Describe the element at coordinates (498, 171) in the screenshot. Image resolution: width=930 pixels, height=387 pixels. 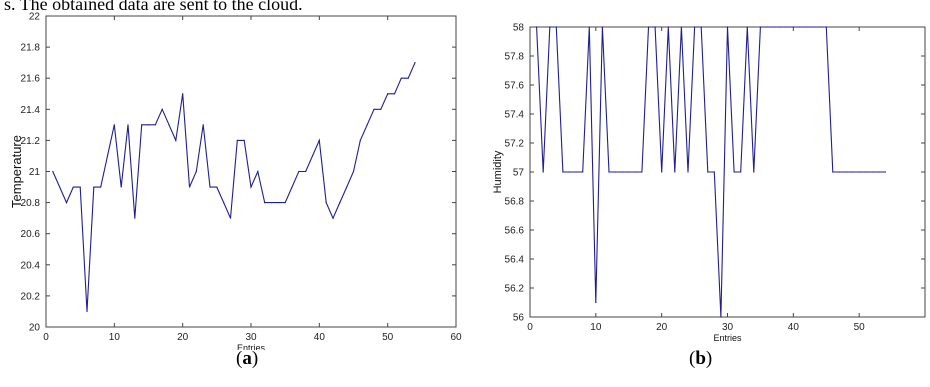
I see `y-axis-title: Humidity` at that location.